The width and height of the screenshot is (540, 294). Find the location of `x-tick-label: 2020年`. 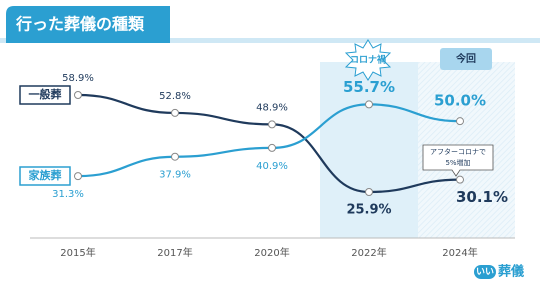

x-tick-label: 2020年 is located at coordinates (271, 252).